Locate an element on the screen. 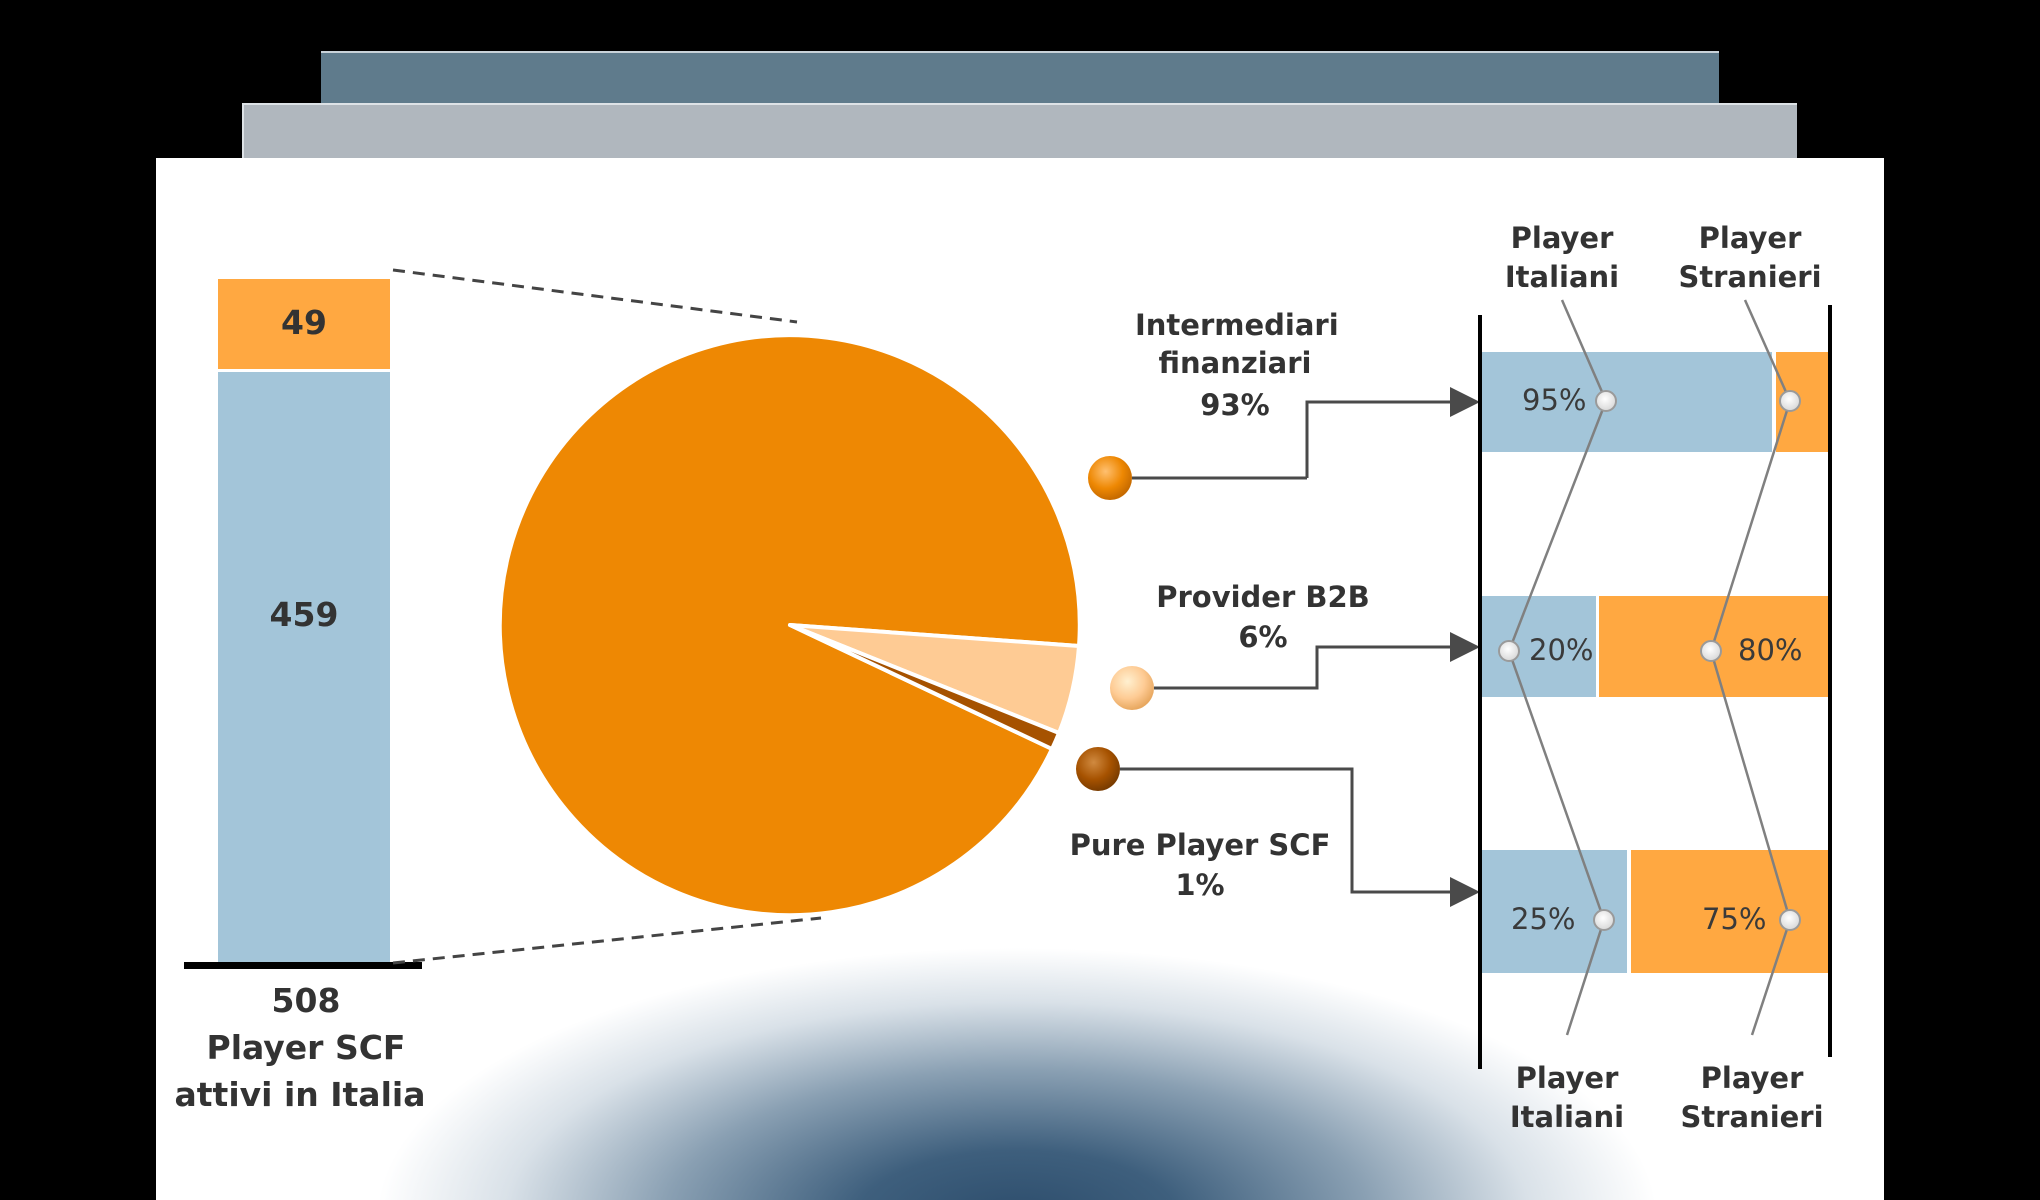 This screenshot has height=1200, width=2040. label-pure-player-pct: 1% is located at coordinates (1200, 885).